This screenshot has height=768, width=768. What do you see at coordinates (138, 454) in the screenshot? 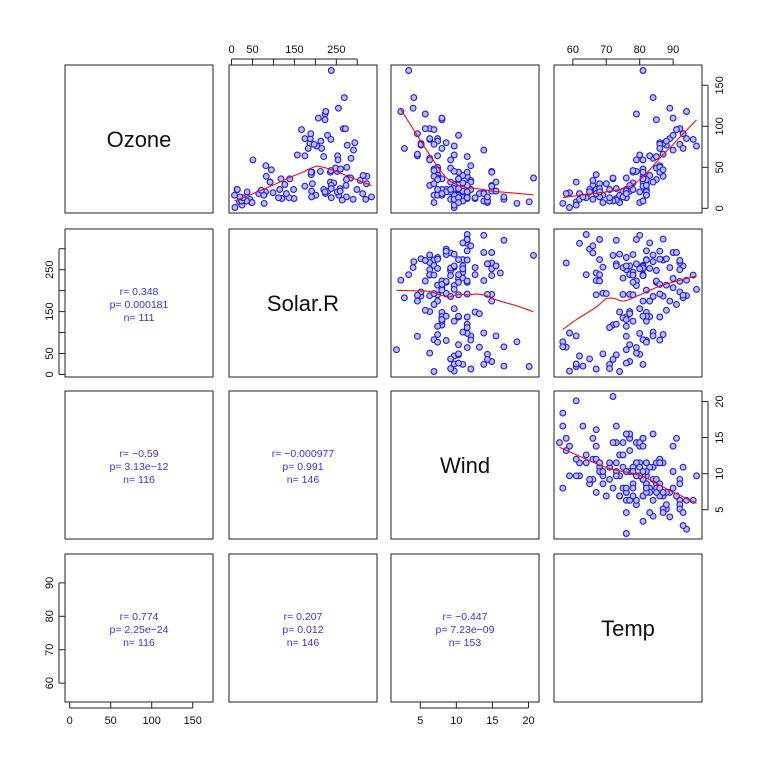
I see `correlation-coefficient: r= −0.59` at bounding box center [138, 454].